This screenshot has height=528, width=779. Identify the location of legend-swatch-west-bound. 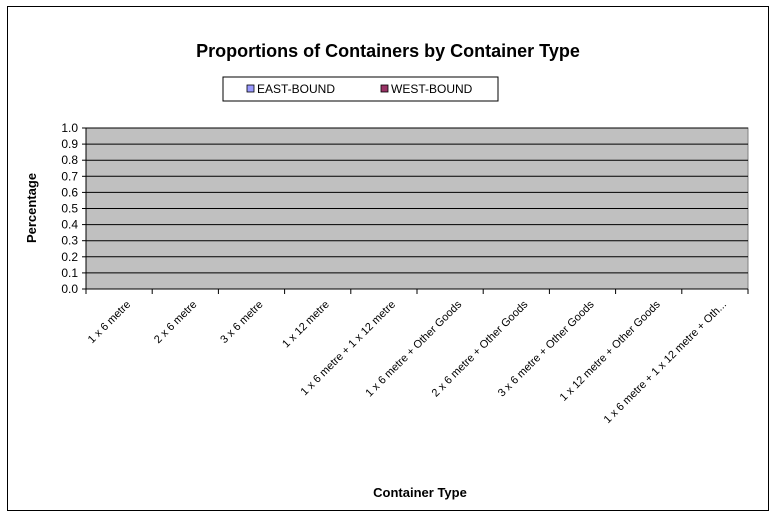
(384, 88).